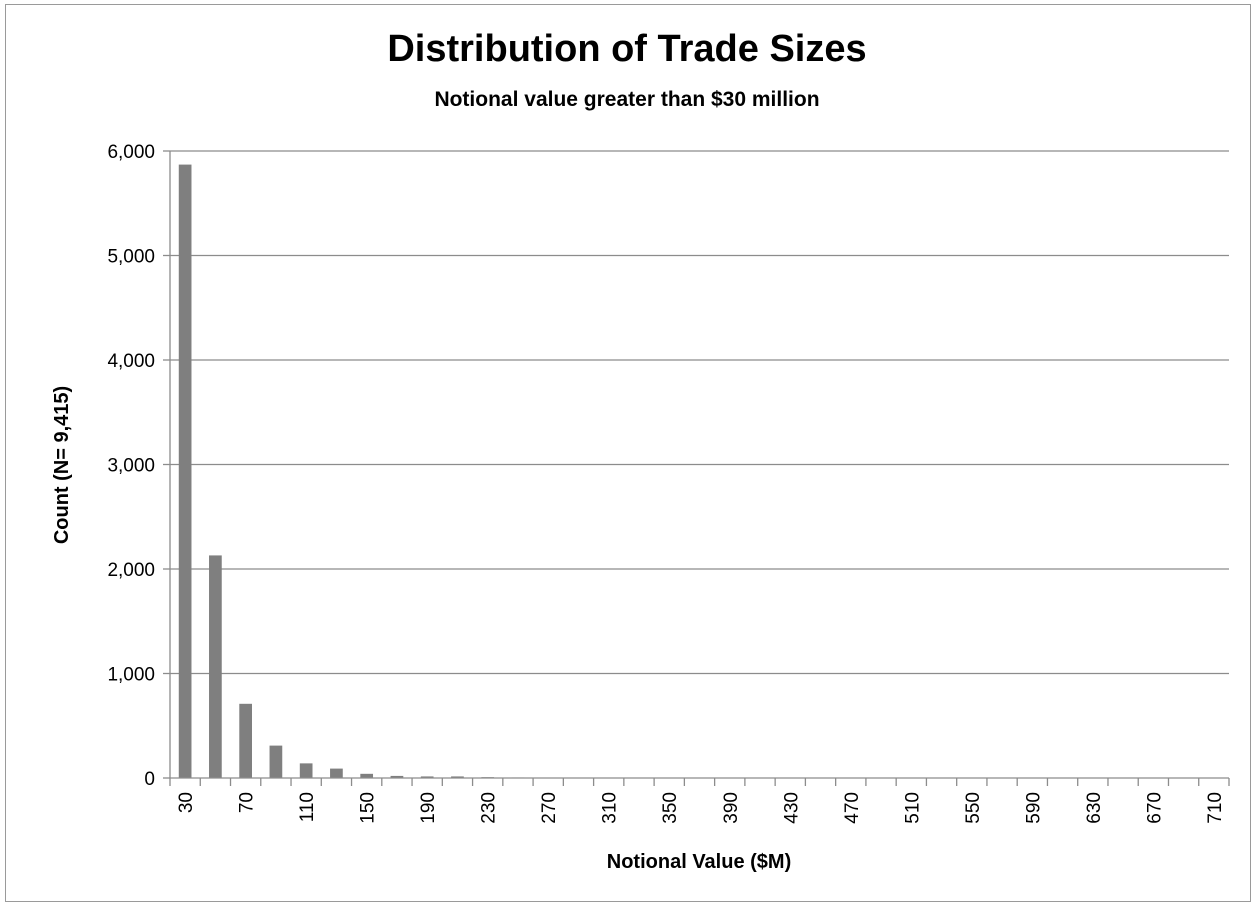  I want to click on x-tick-label: 470, so click(852, 808).